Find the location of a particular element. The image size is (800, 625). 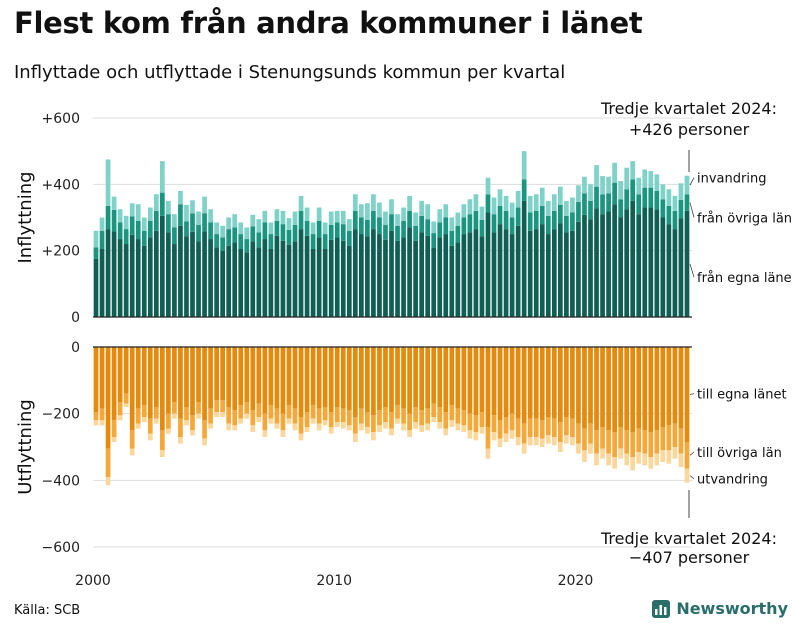

brand-name: Newsworthy is located at coordinates (732, 608).